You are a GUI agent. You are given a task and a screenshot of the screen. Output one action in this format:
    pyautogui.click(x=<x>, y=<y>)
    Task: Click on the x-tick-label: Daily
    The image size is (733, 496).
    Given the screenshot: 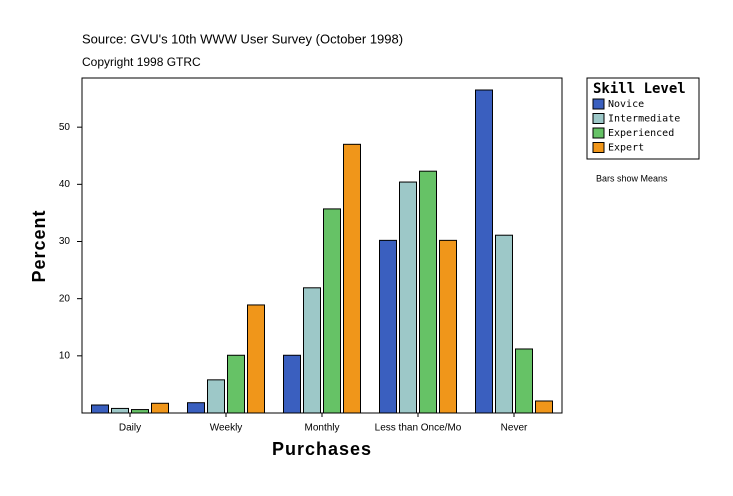 What is the action you would take?
    pyautogui.click(x=130, y=428)
    